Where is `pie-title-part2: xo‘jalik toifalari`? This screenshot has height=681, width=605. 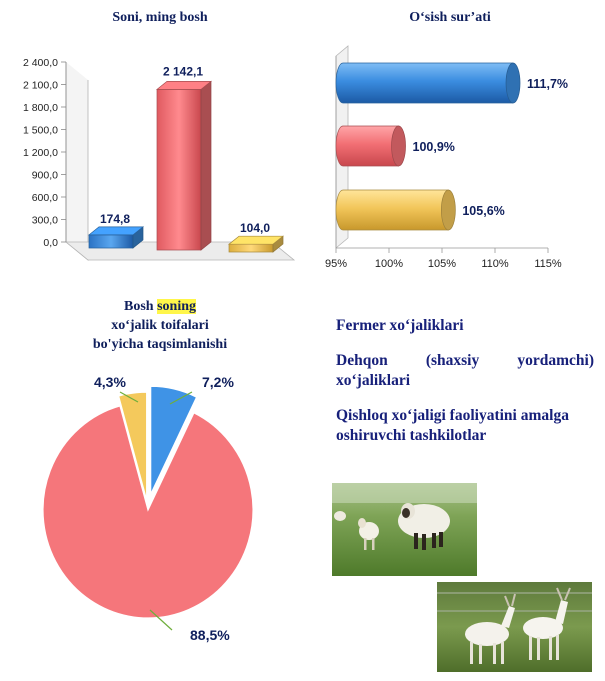
pie-title-part2: xo‘jalik toifalari is located at coordinates (160, 325).